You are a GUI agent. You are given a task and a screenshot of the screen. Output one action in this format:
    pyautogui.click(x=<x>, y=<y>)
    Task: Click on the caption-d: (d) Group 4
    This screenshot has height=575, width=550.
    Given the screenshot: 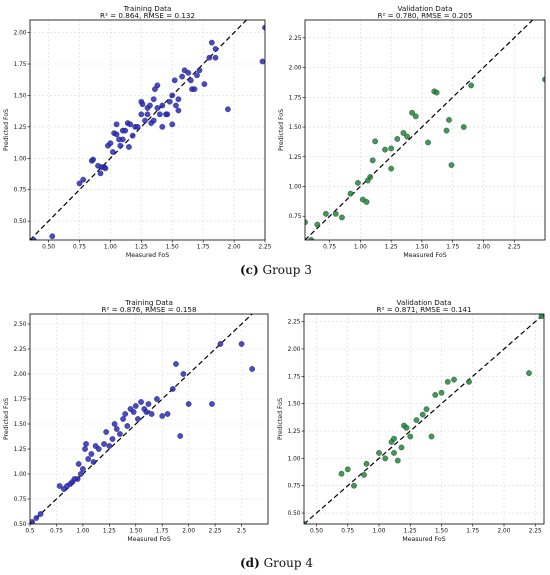 What is the action you would take?
    pyautogui.click(x=276, y=563)
    